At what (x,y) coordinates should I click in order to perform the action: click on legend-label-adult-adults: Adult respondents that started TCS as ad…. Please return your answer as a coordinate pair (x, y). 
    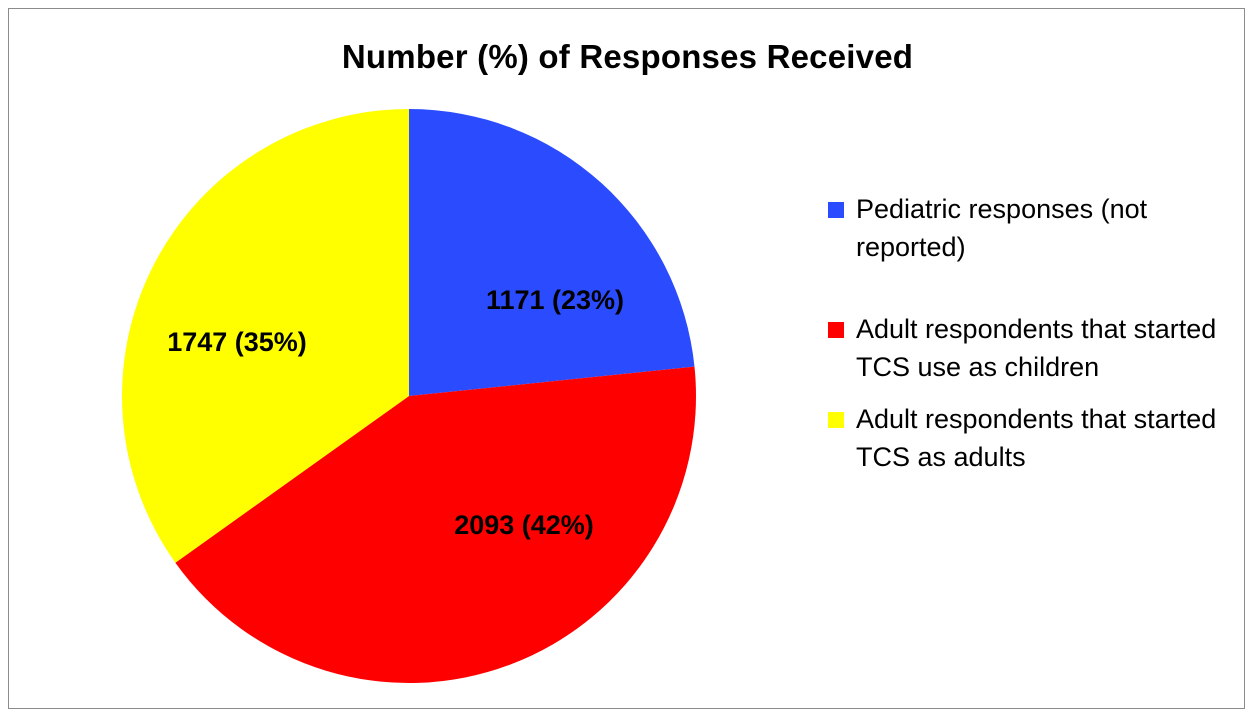
    Looking at the image, I should click on (1036, 438).